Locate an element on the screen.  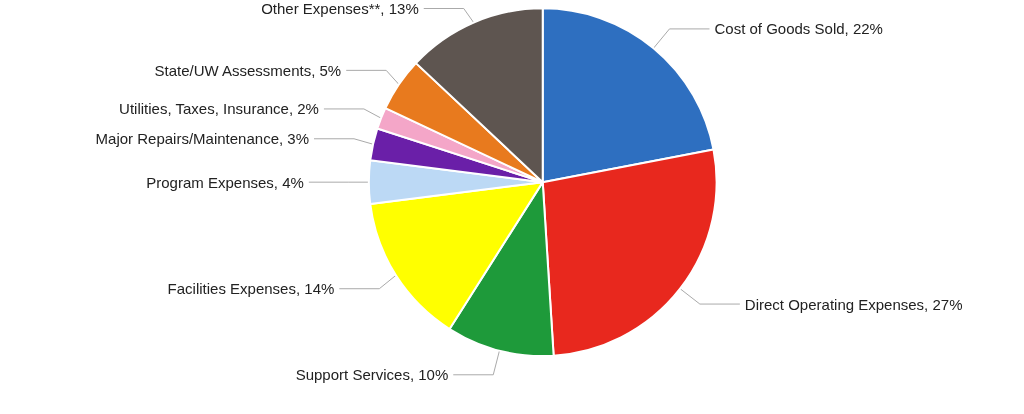
slice-label: Cost of Goods Sold, 22% is located at coordinates (798, 29).